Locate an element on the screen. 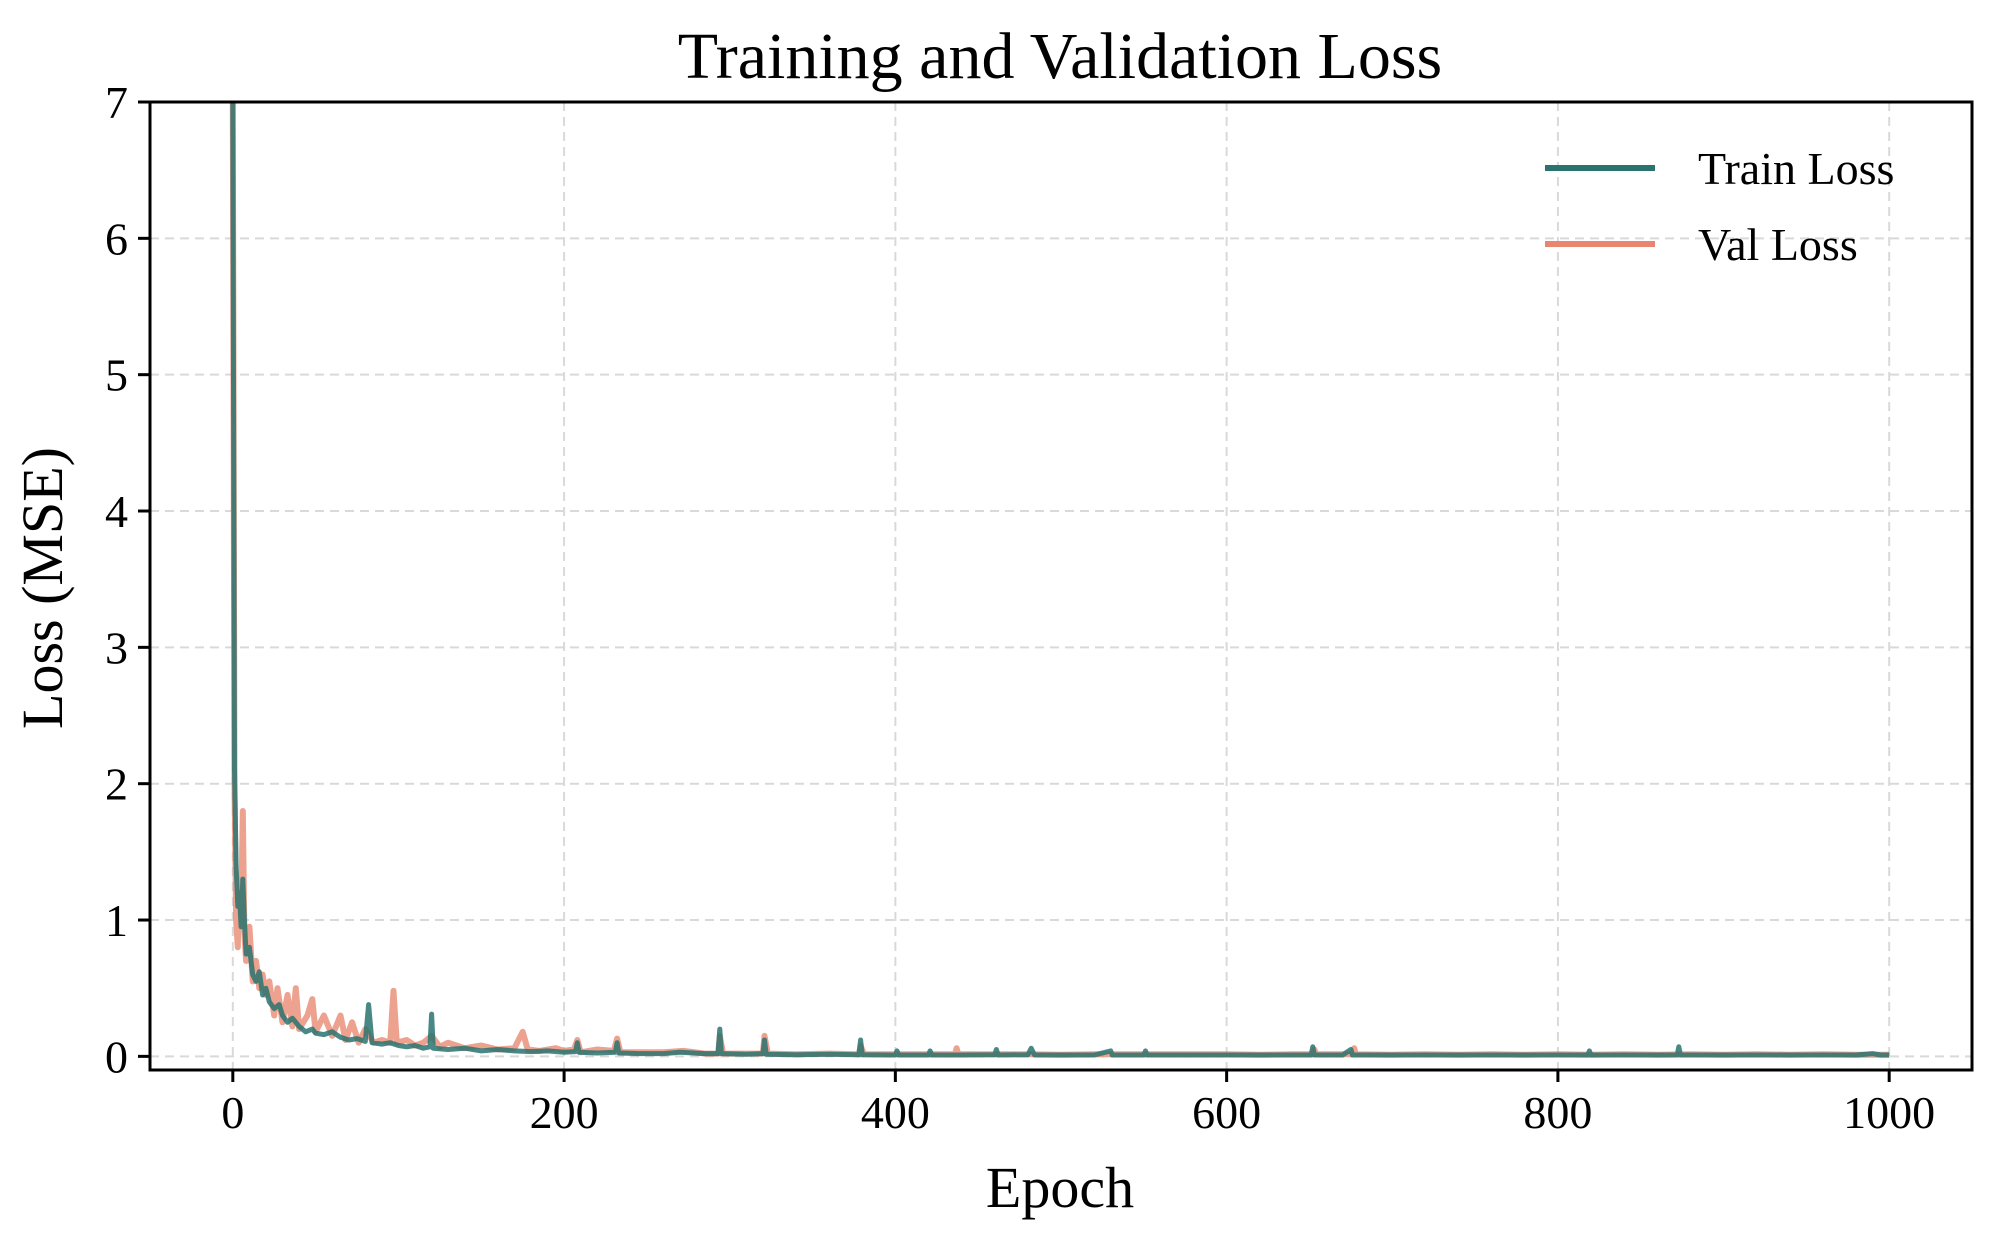 Image resolution: width=1989 pixels, height=1233 pixels. legend-label-train-loss: Train Loss is located at coordinates (1796, 168).